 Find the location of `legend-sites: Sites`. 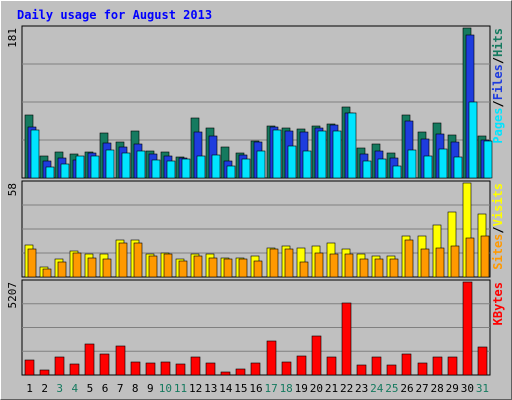

legend-sites: Sites is located at coordinates (498, 252).